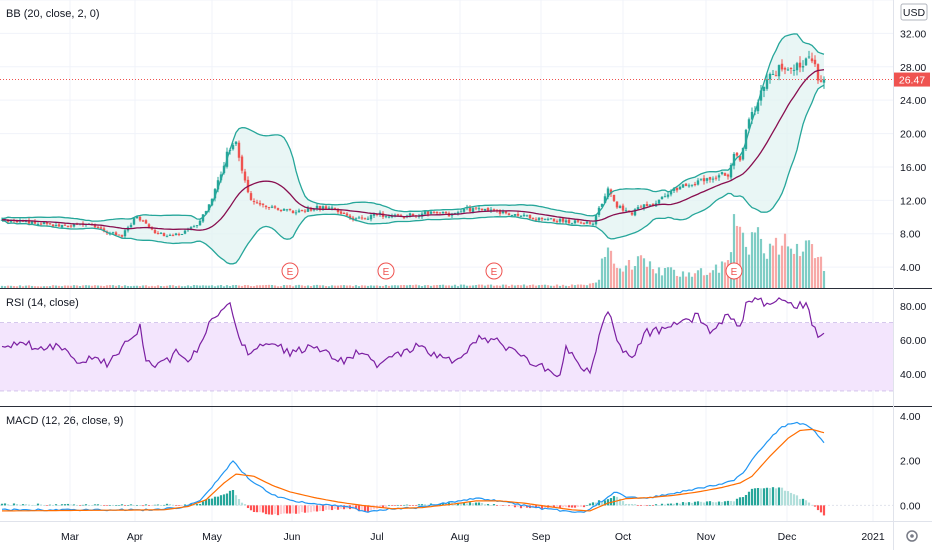 The width and height of the screenshot is (932, 550). I want to click on rsi-line, so click(413, 337).